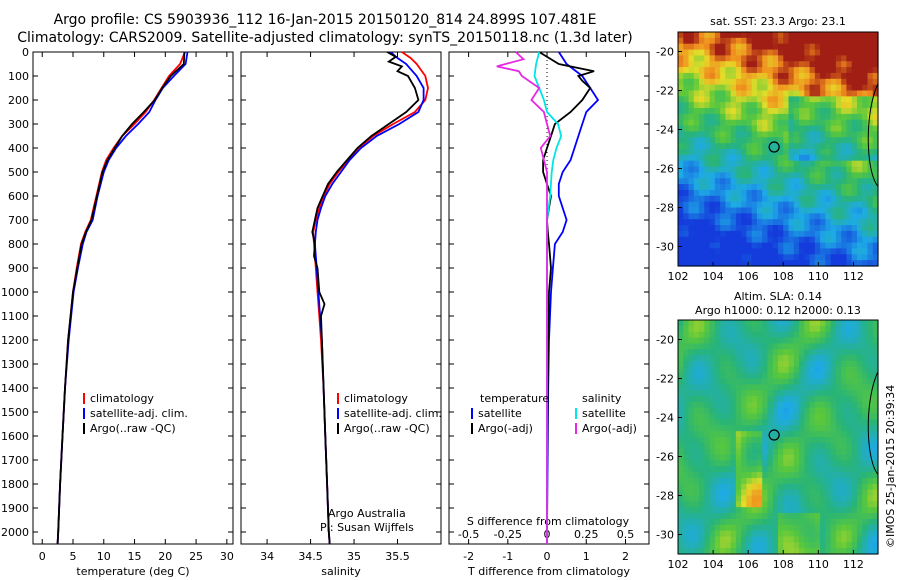 Image resolution: width=900 pixels, height=580 pixels. What do you see at coordinates (665, 379) in the screenshot?
I see `sla-lat-tick-label: -22` at bounding box center [665, 379].